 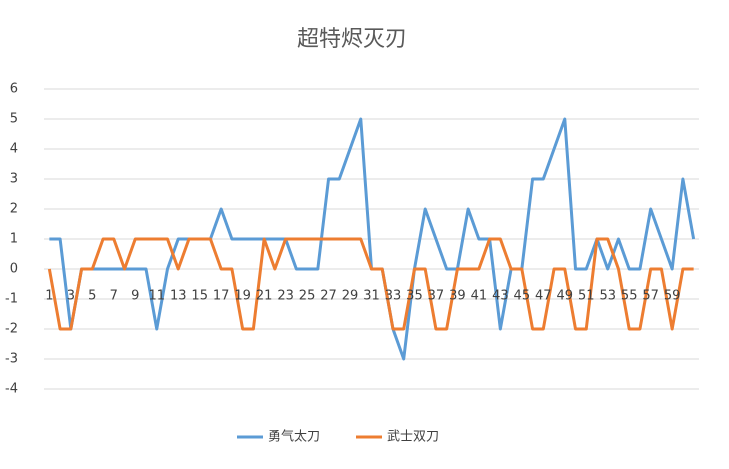 What do you see at coordinates (650, 296) in the screenshot?
I see `x-tick-label: 57` at bounding box center [650, 296].